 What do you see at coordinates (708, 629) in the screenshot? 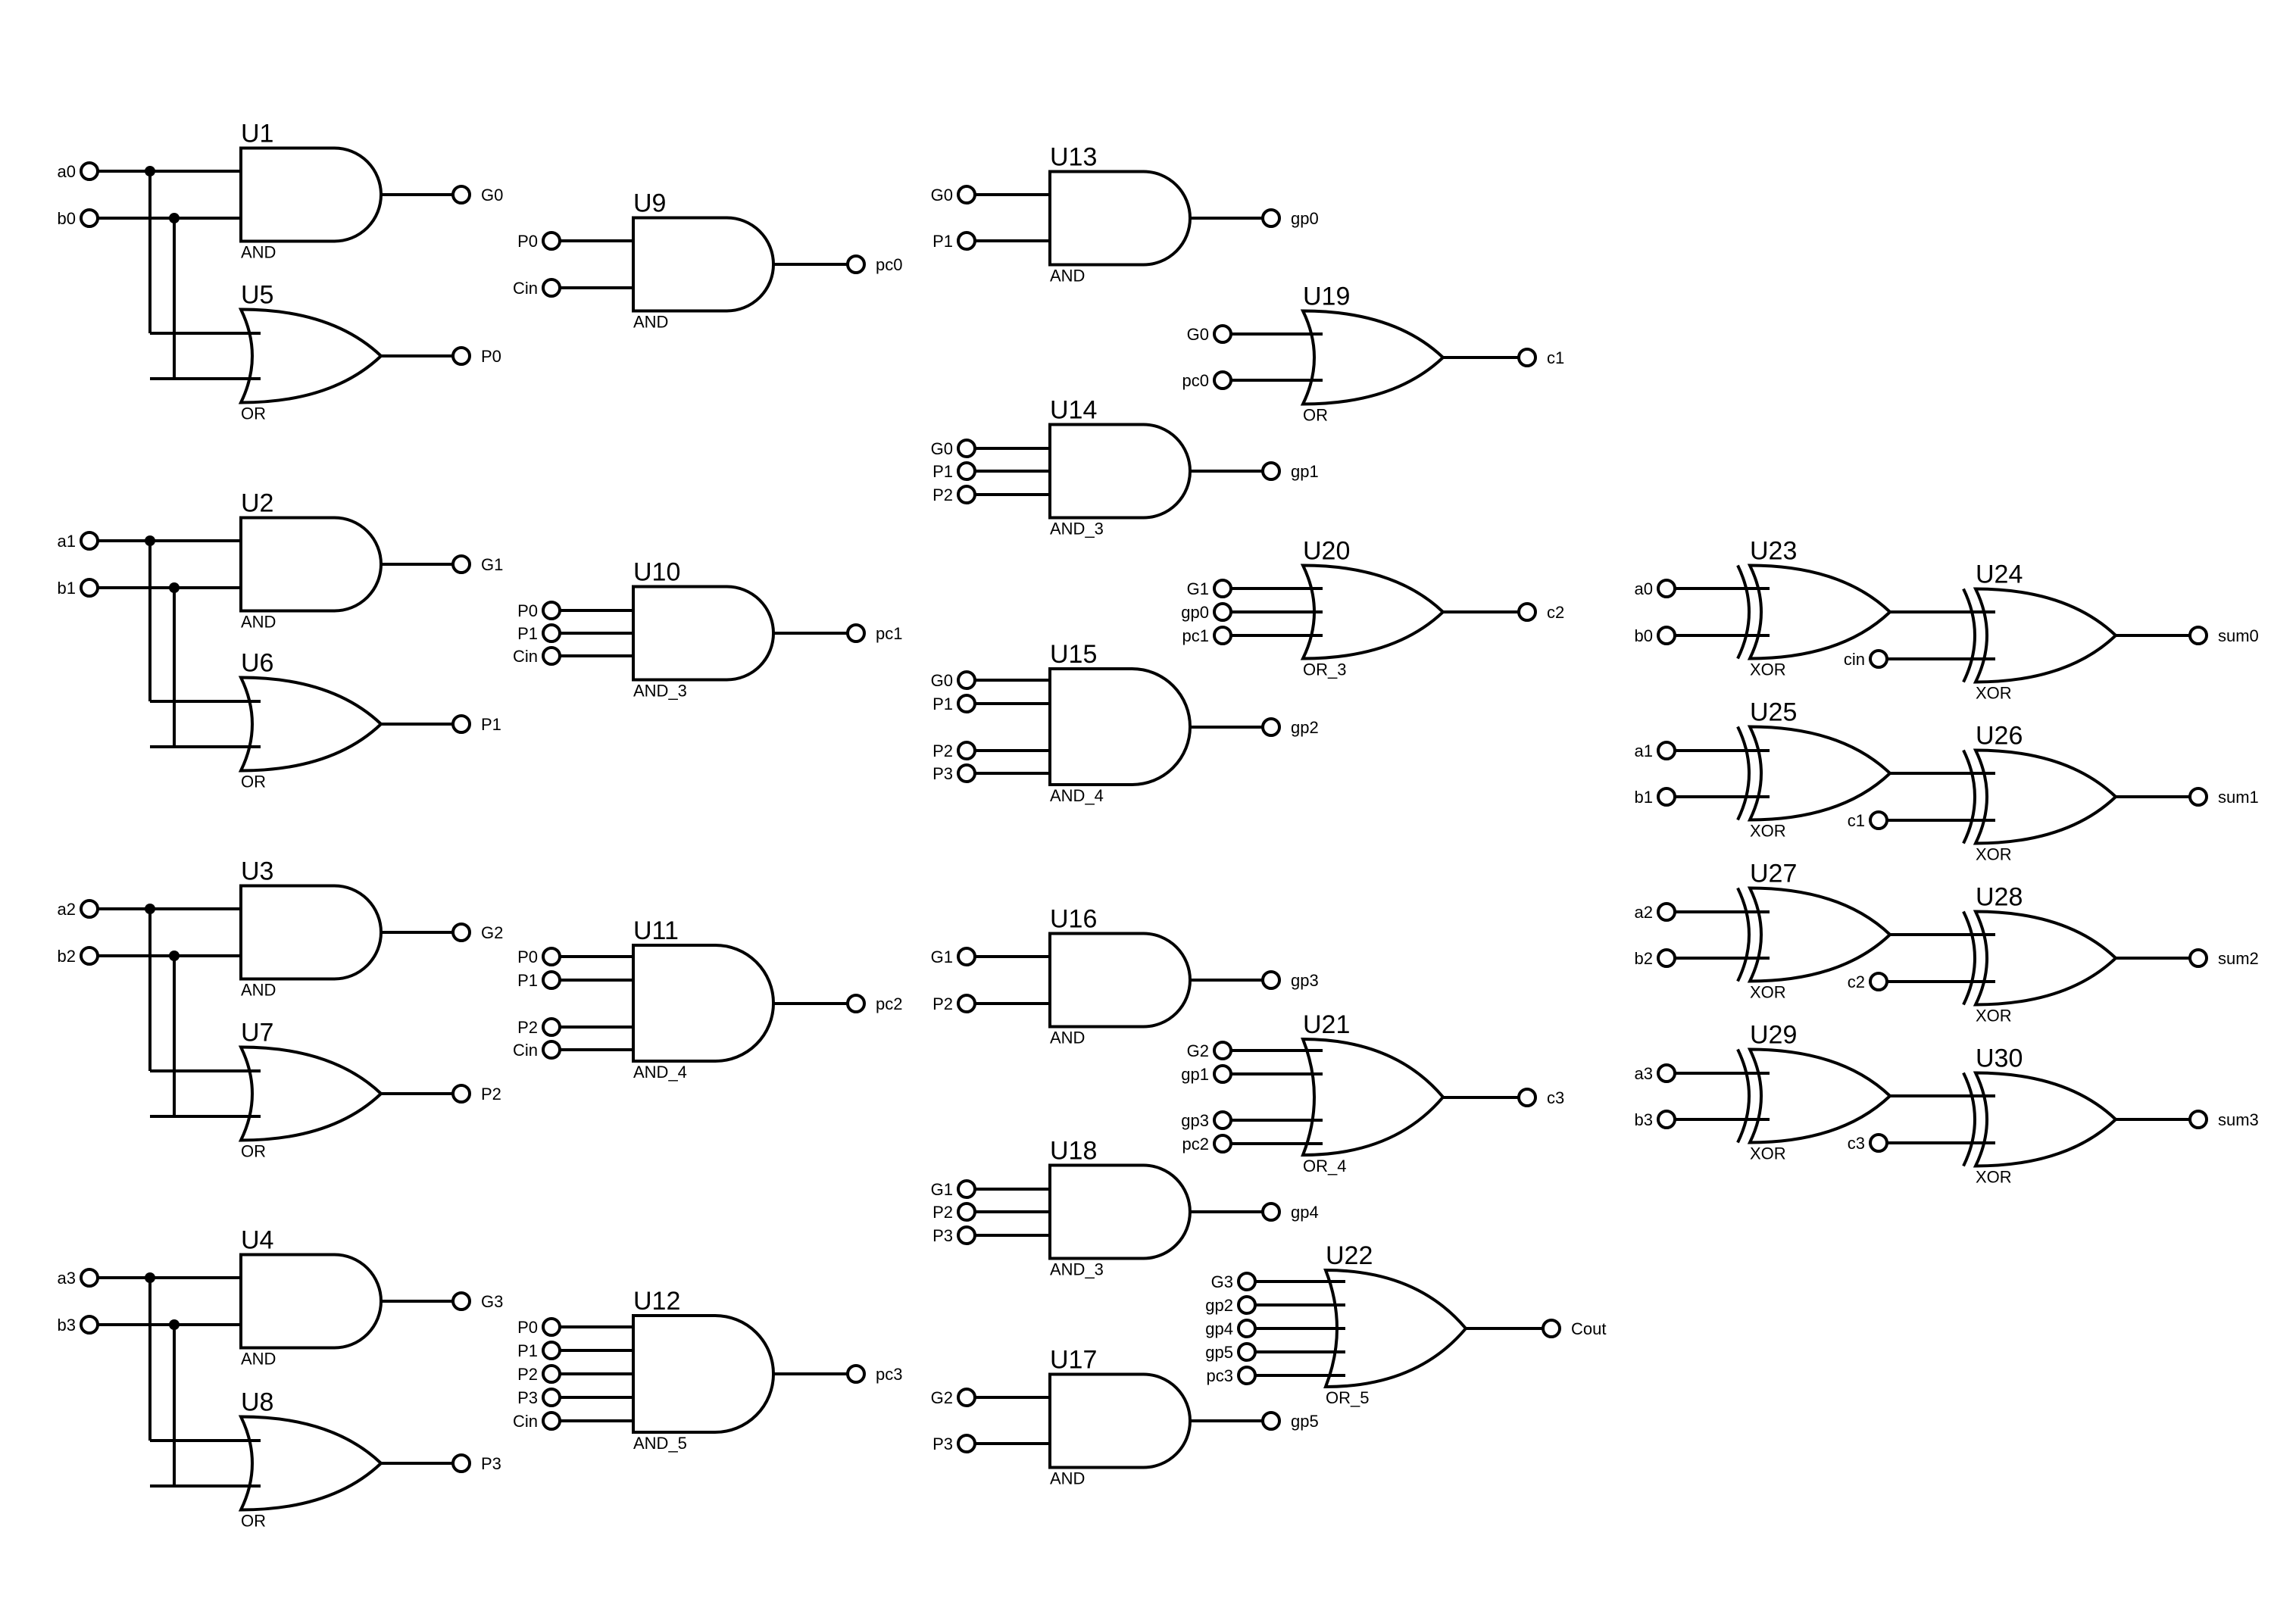
I see `gate-u10: U10 AND_3 P0 P1 Cin pc1` at bounding box center [708, 629].